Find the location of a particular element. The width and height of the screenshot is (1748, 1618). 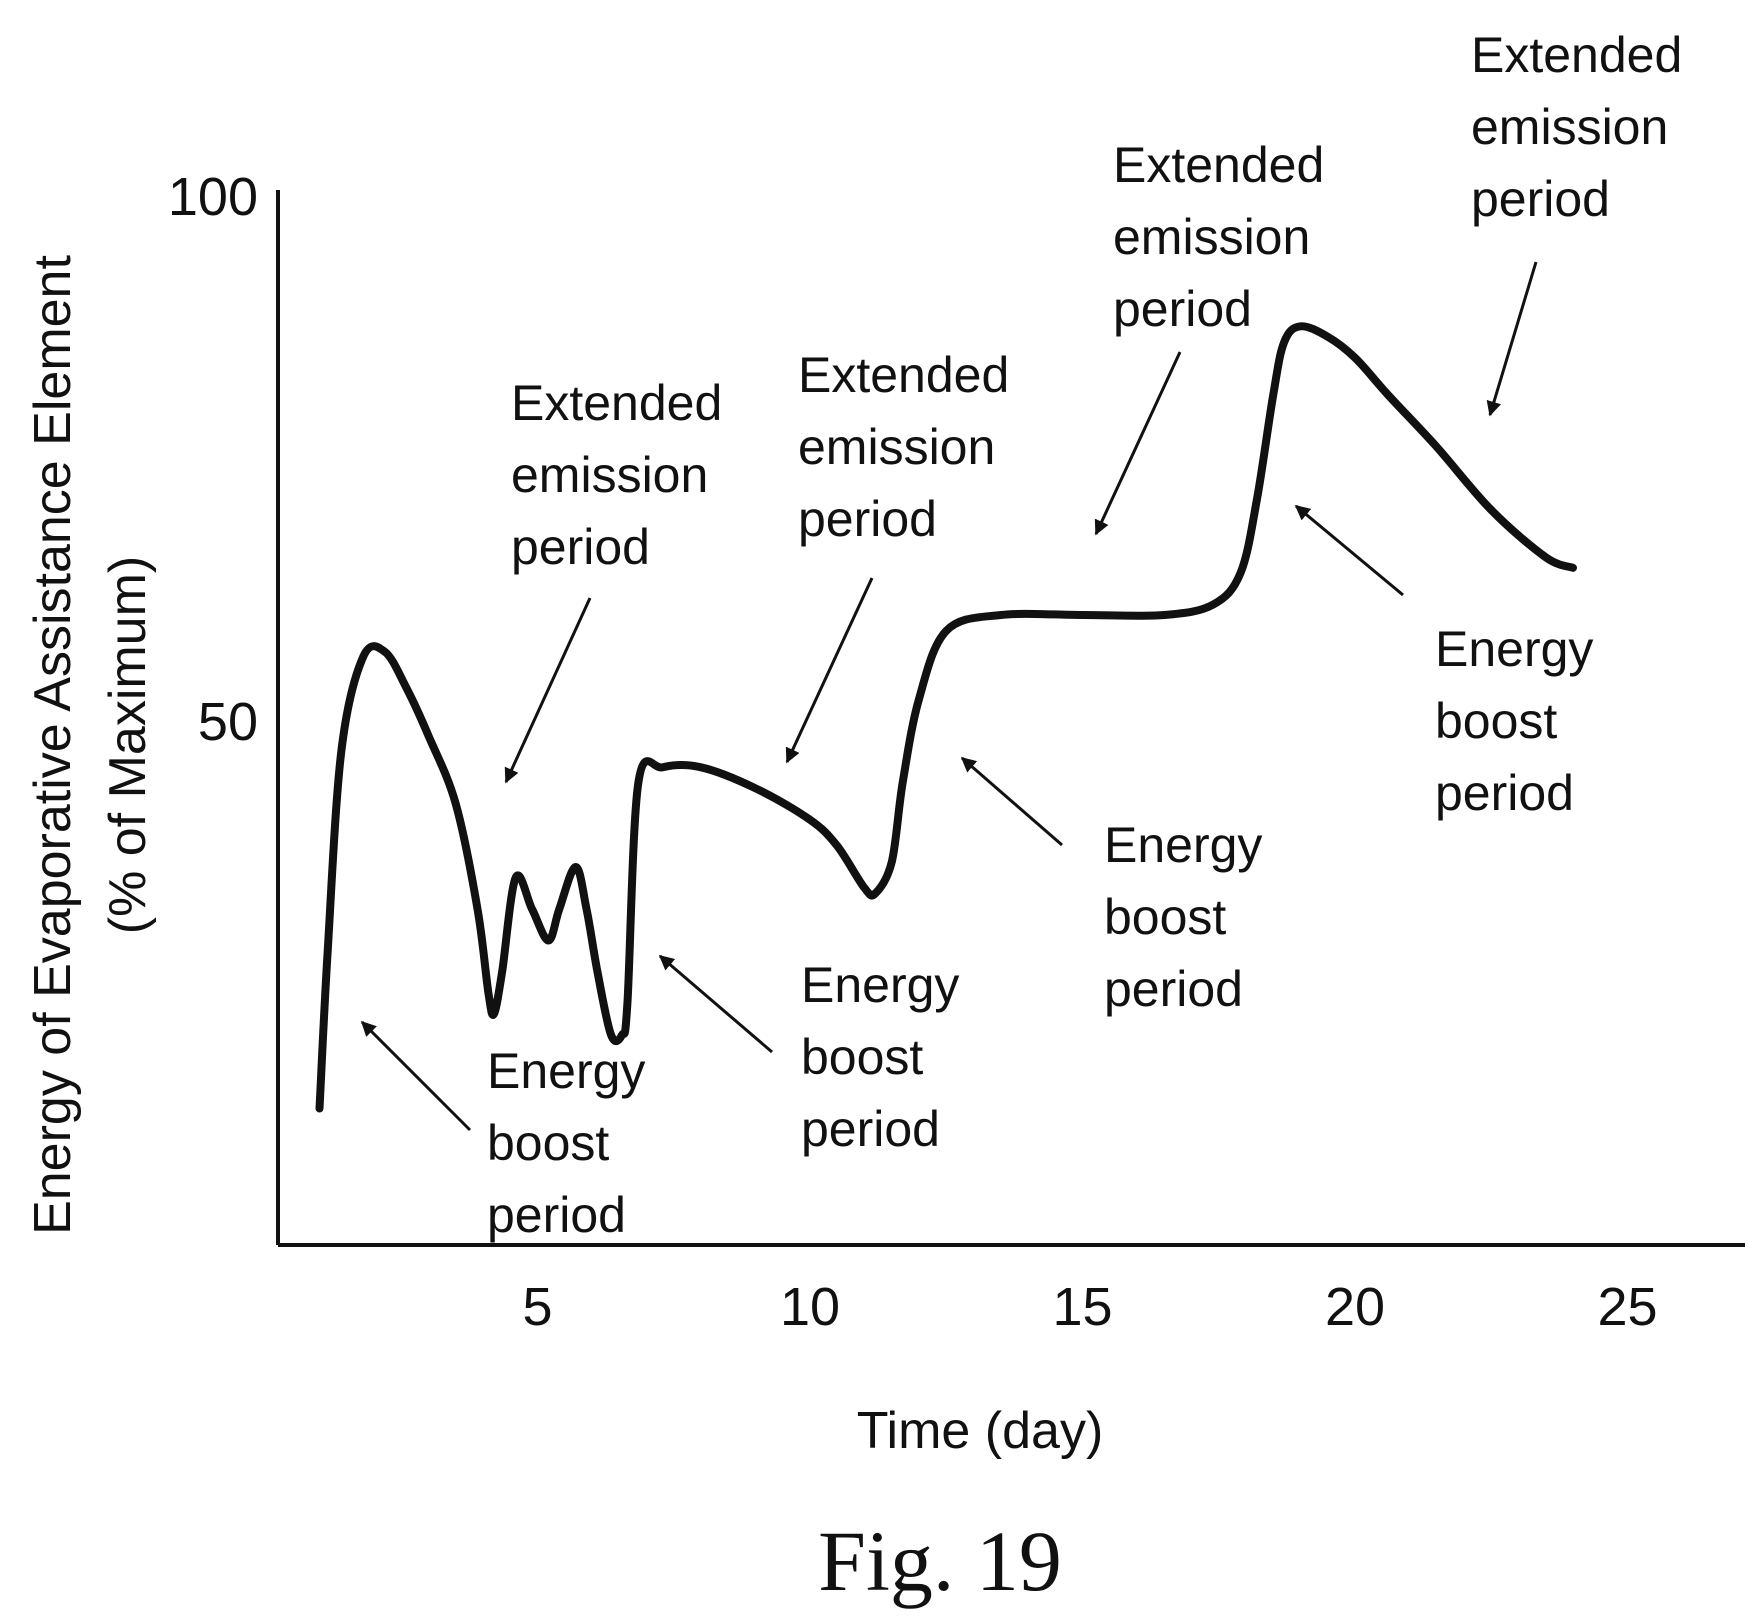

x-tick-label: 20 is located at coordinates (1355, 1307).